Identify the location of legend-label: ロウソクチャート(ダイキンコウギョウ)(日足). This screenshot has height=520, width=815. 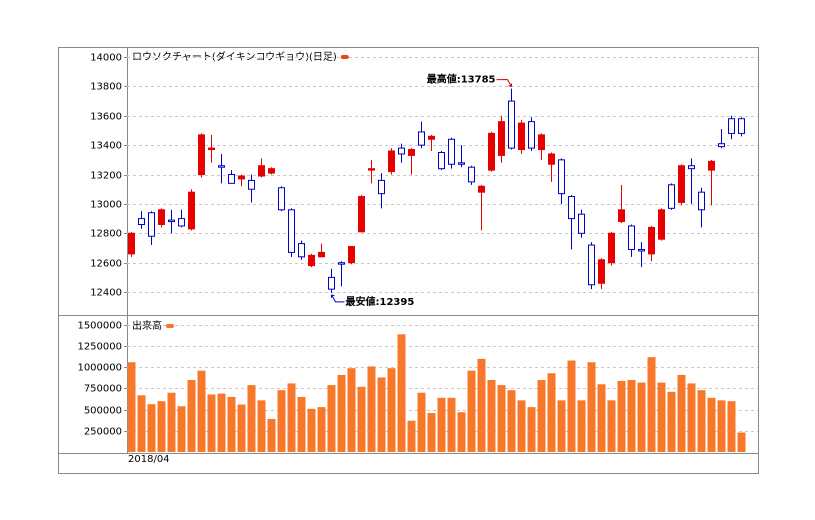
(234, 56).